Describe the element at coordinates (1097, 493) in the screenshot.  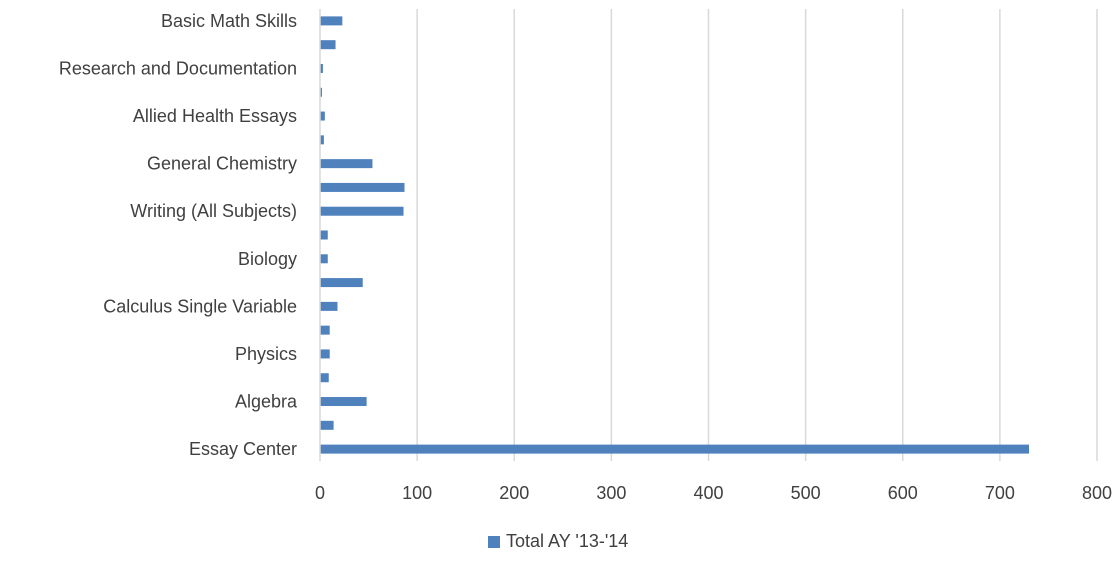
I see `x-tick-label: 800` at that location.